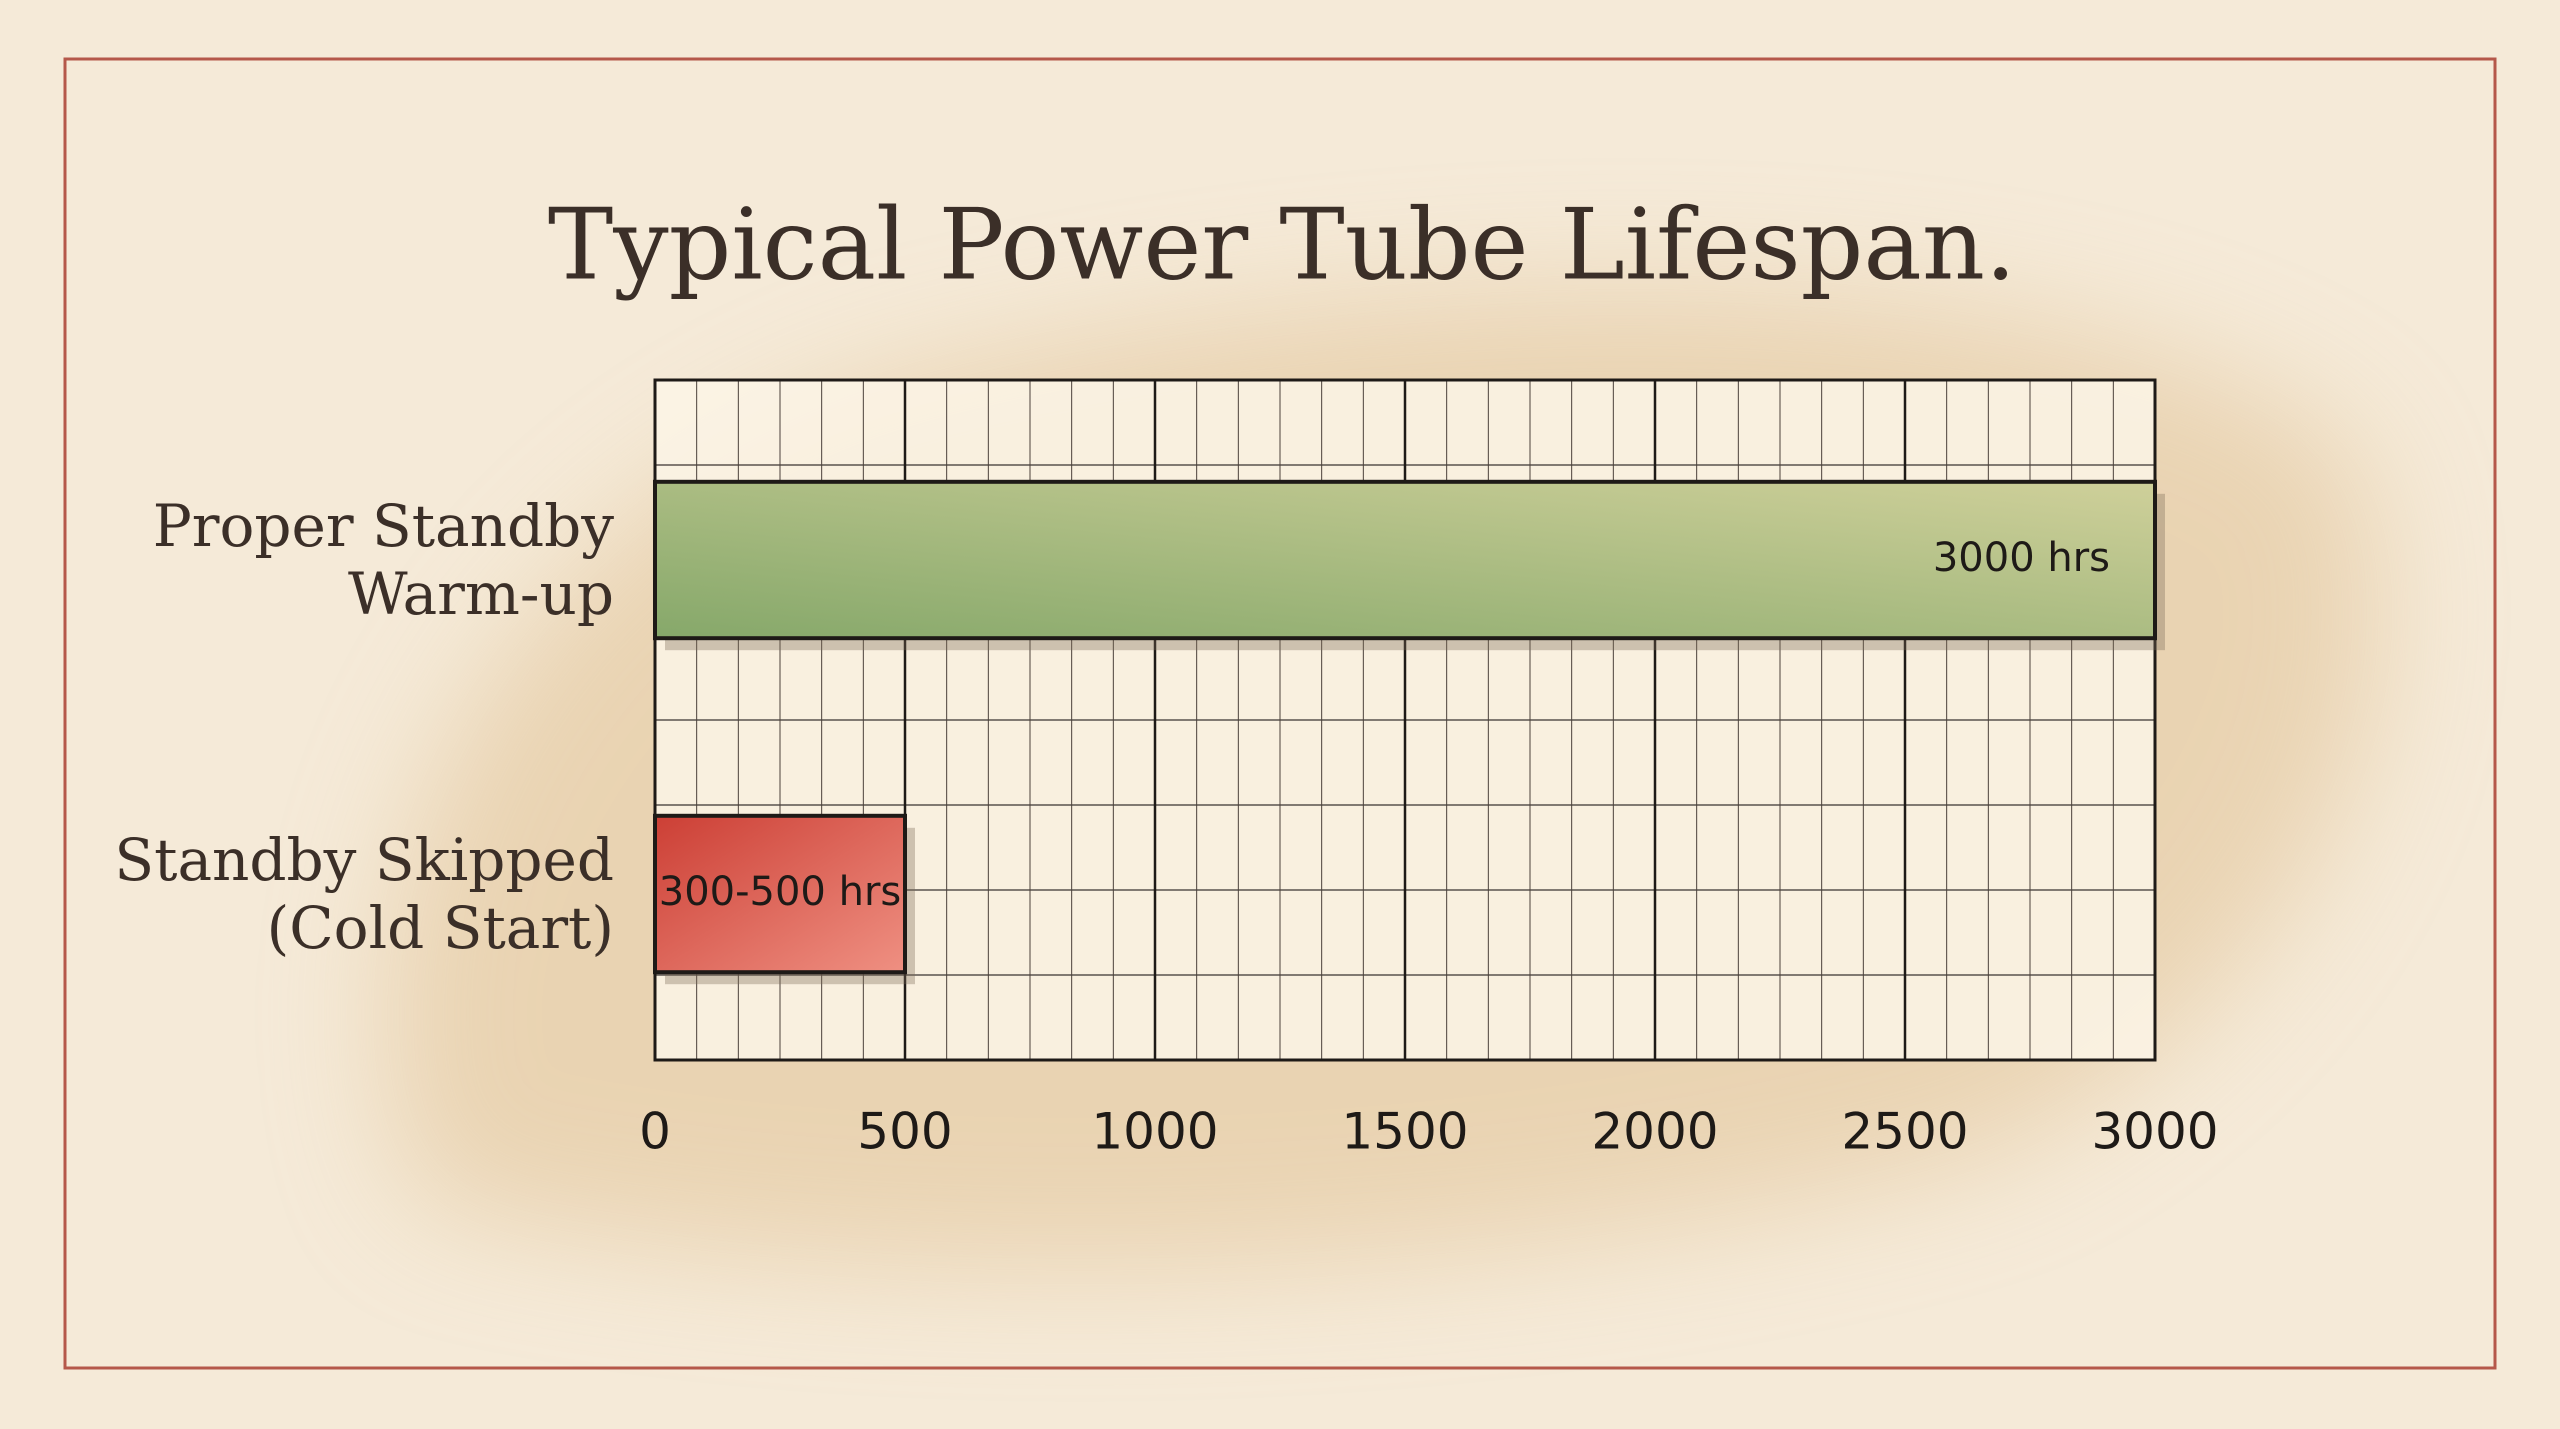 The image size is (2560, 1429). What do you see at coordinates (1282, 246) in the screenshot?
I see `chart-title: Typical Power Tube Lifespan.` at bounding box center [1282, 246].